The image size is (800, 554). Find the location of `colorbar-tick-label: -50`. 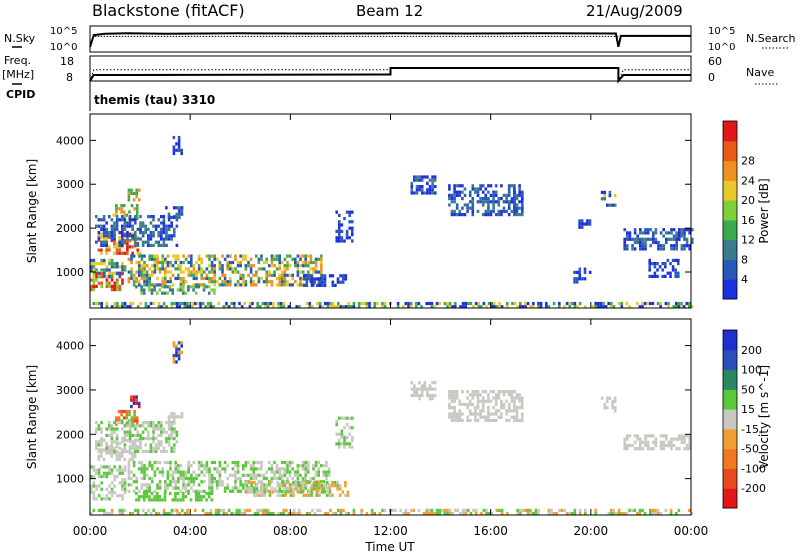

colorbar-tick-label: -50 is located at coordinates (750, 449).